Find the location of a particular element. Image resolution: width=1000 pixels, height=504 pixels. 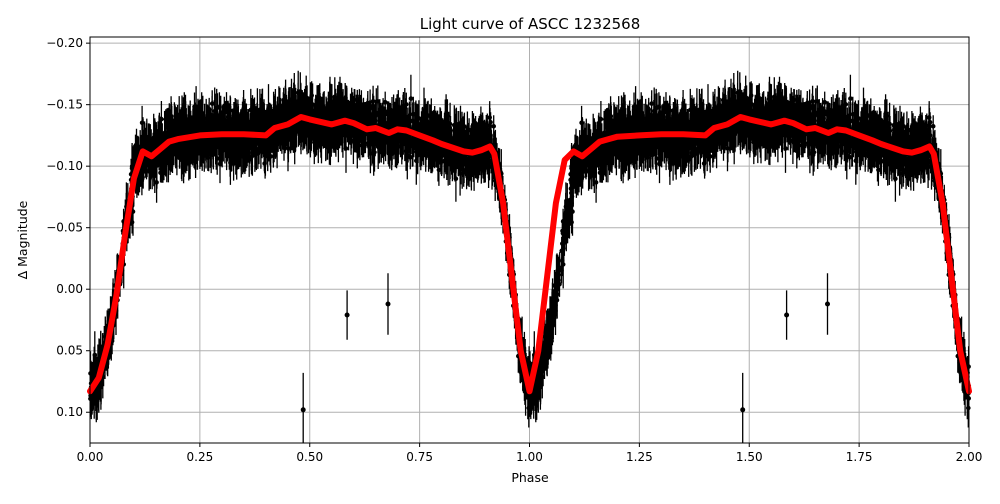

y-tick-label: −0.15 is located at coordinates (64, 105).